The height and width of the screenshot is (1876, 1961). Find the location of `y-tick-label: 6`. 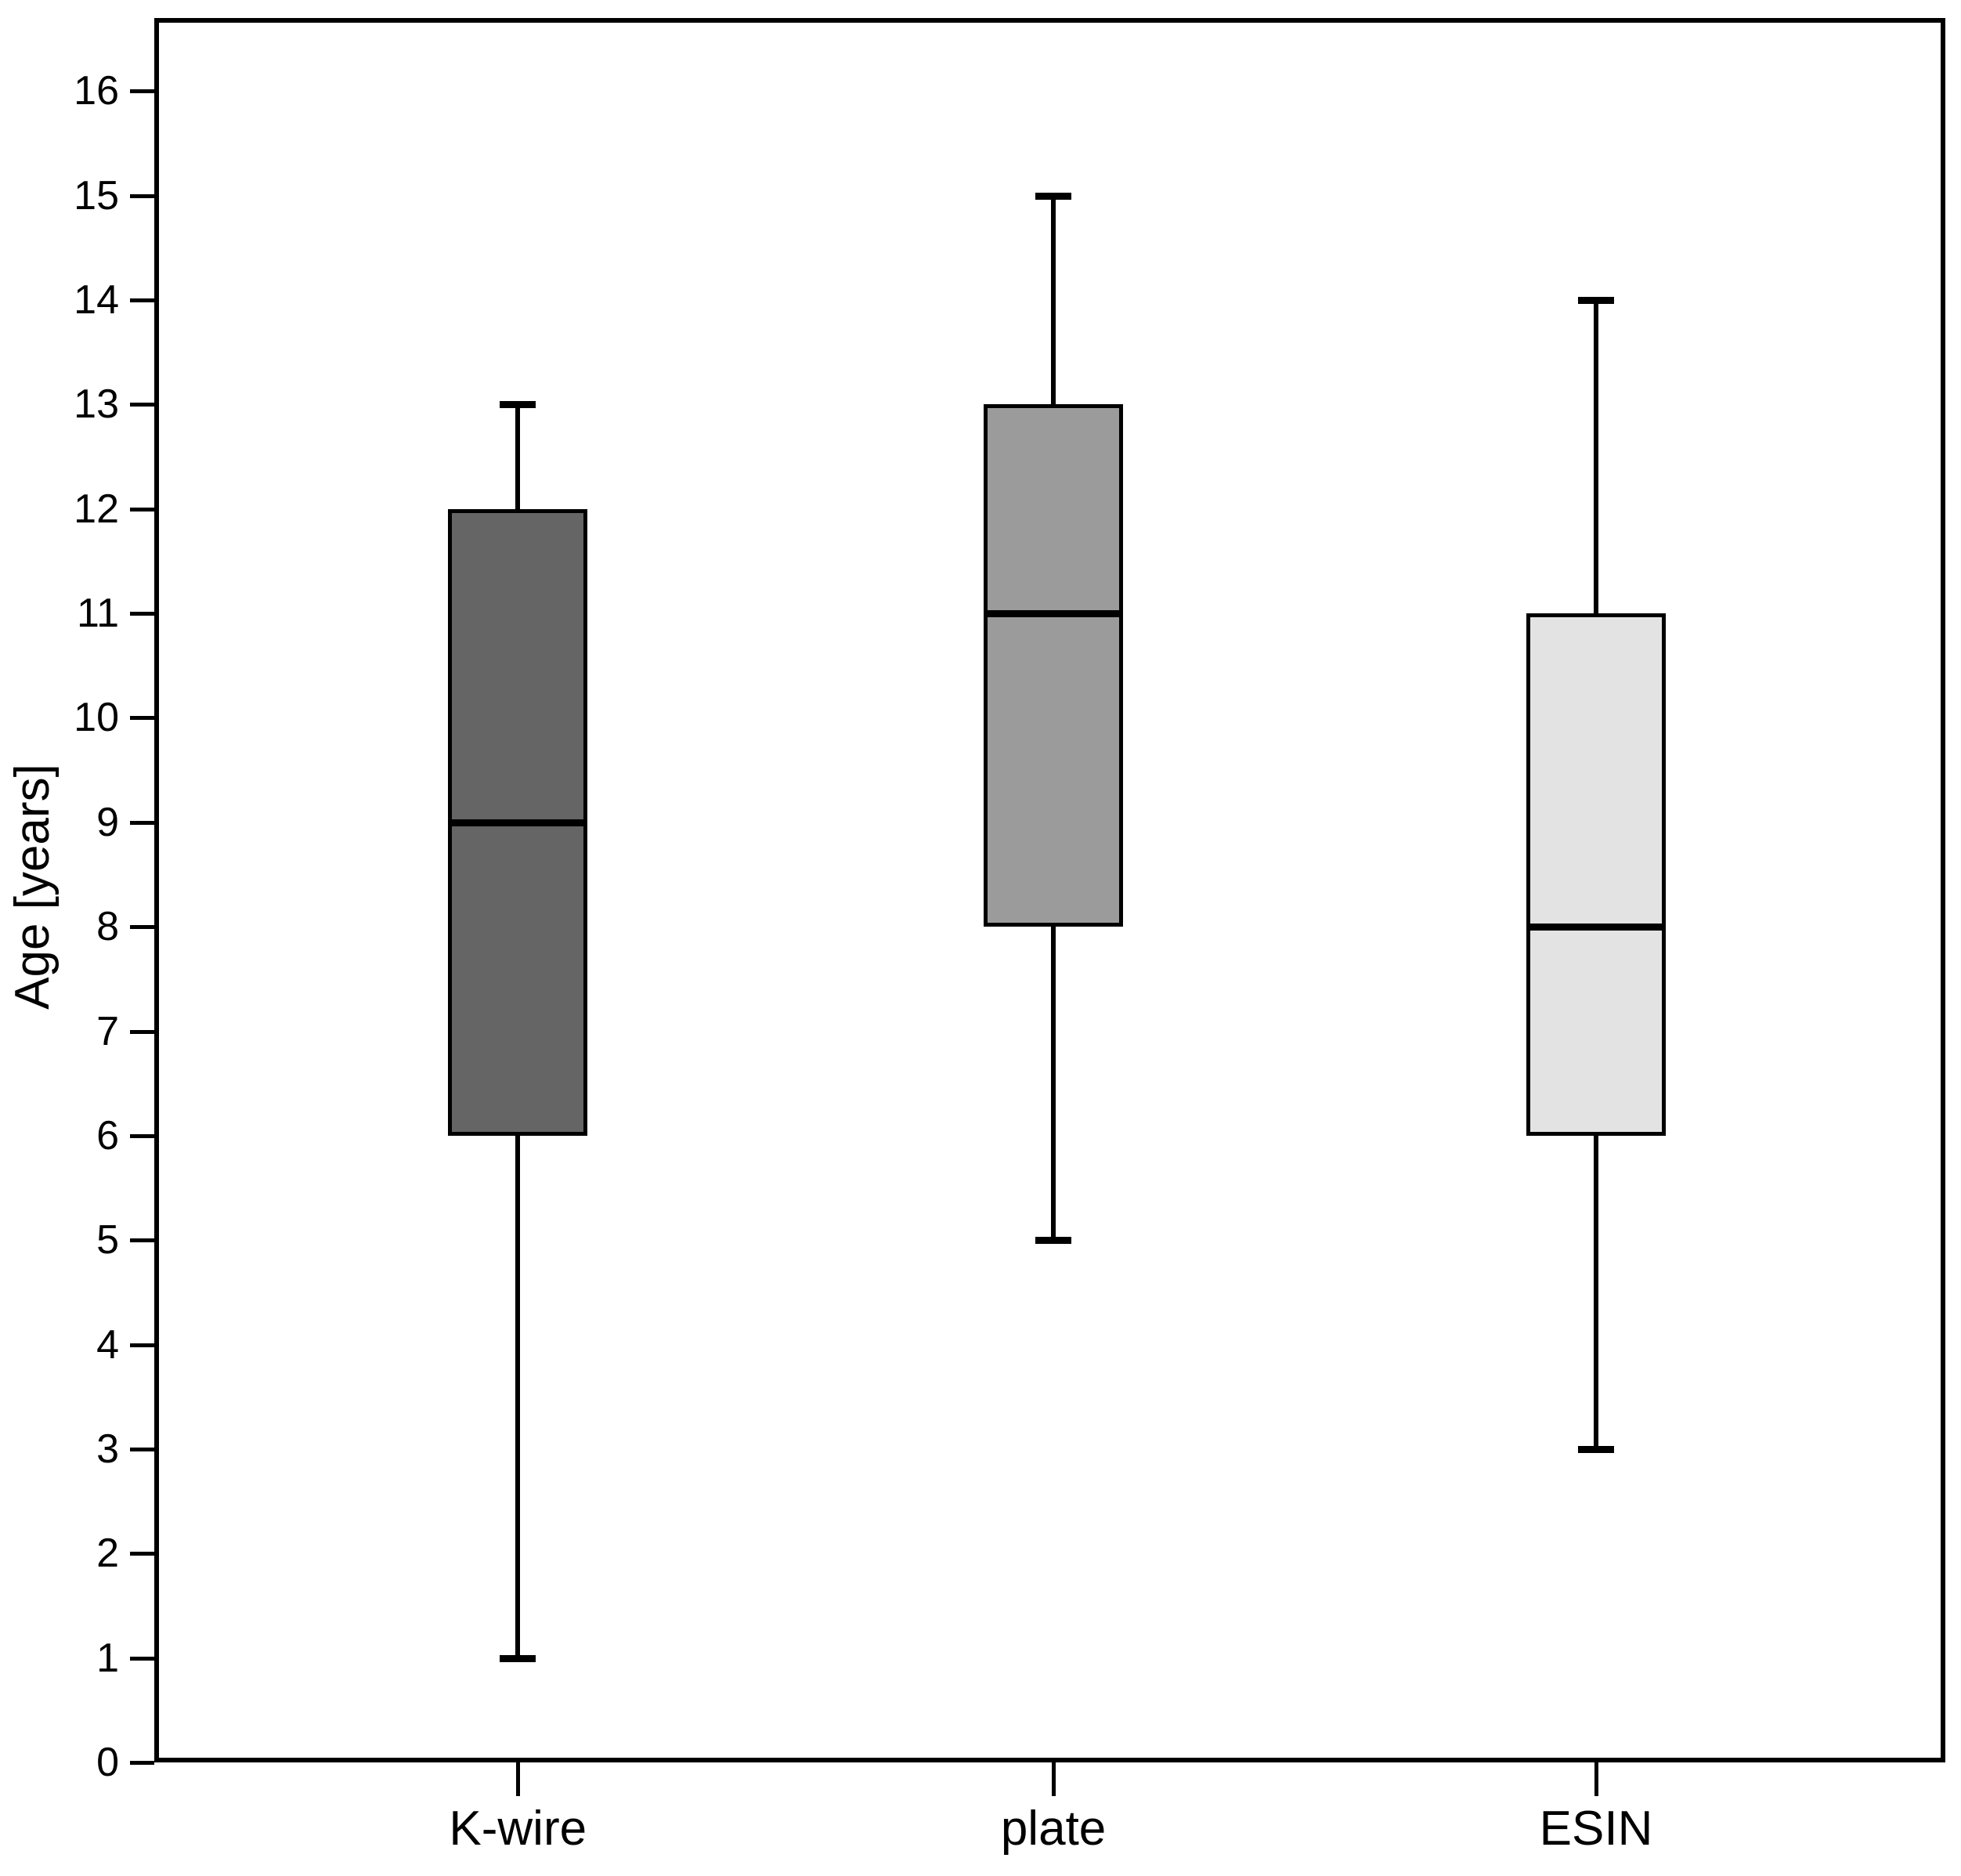

y-tick-label: 6 is located at coordinates (107, 1135).